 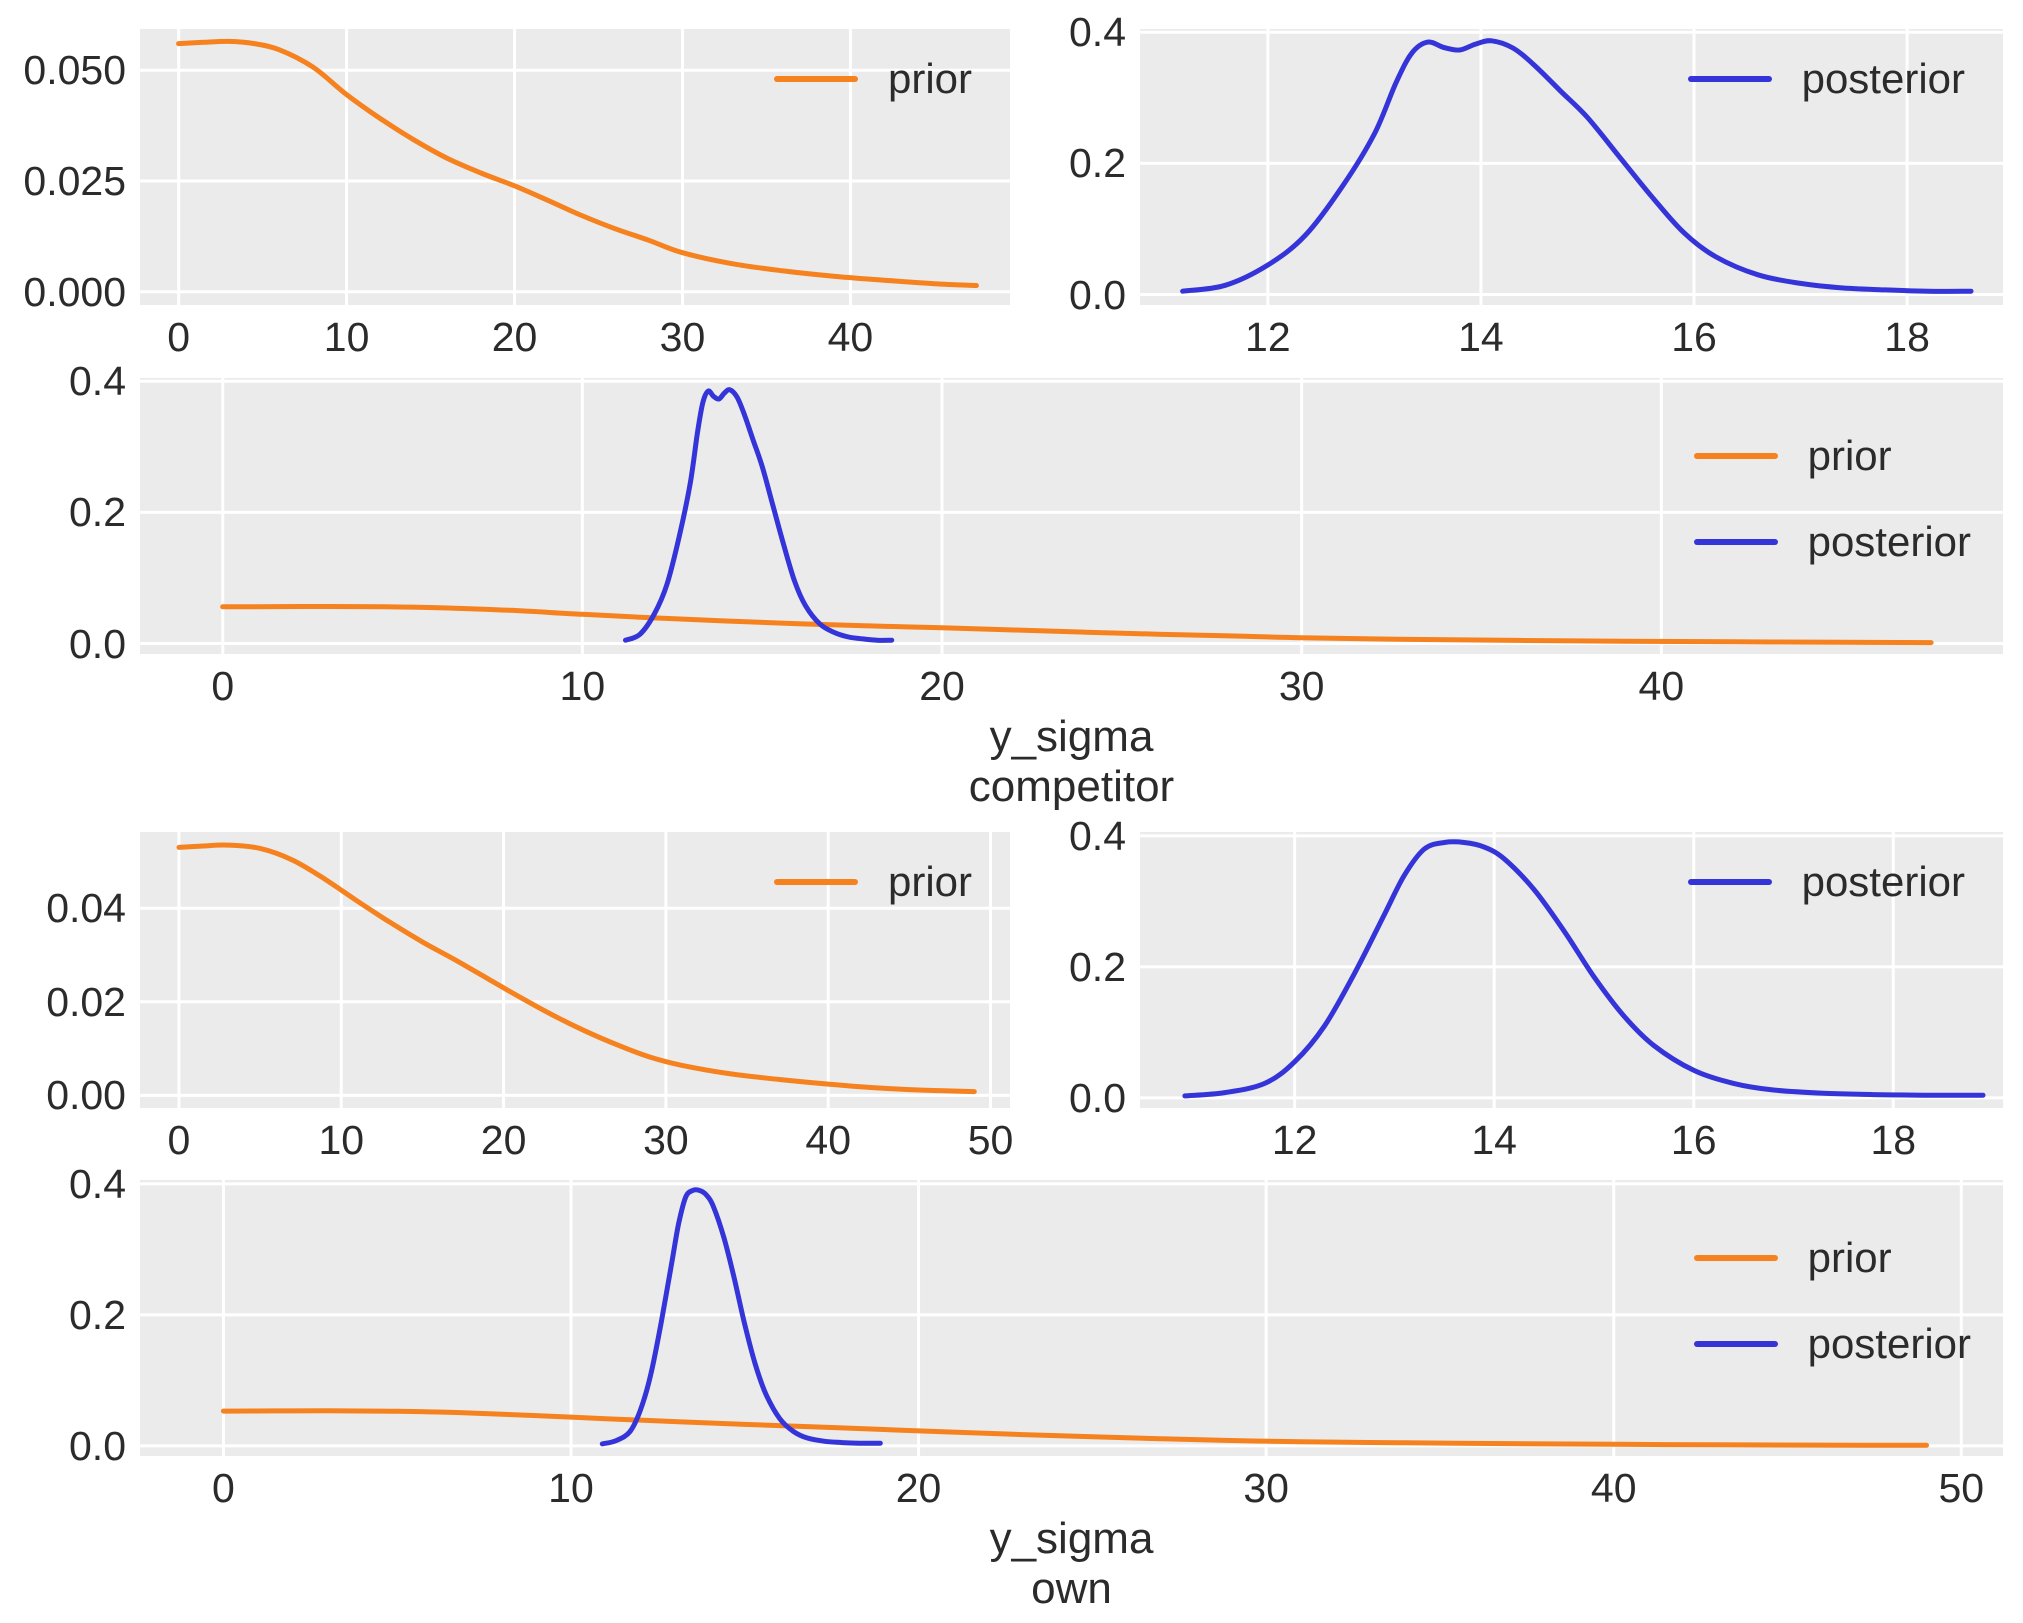 What do you see at coordinates (1071, 1563) in the screenshot?
I see `x-axis-label: y_sigma own` at bounding box center [1071, 1563].